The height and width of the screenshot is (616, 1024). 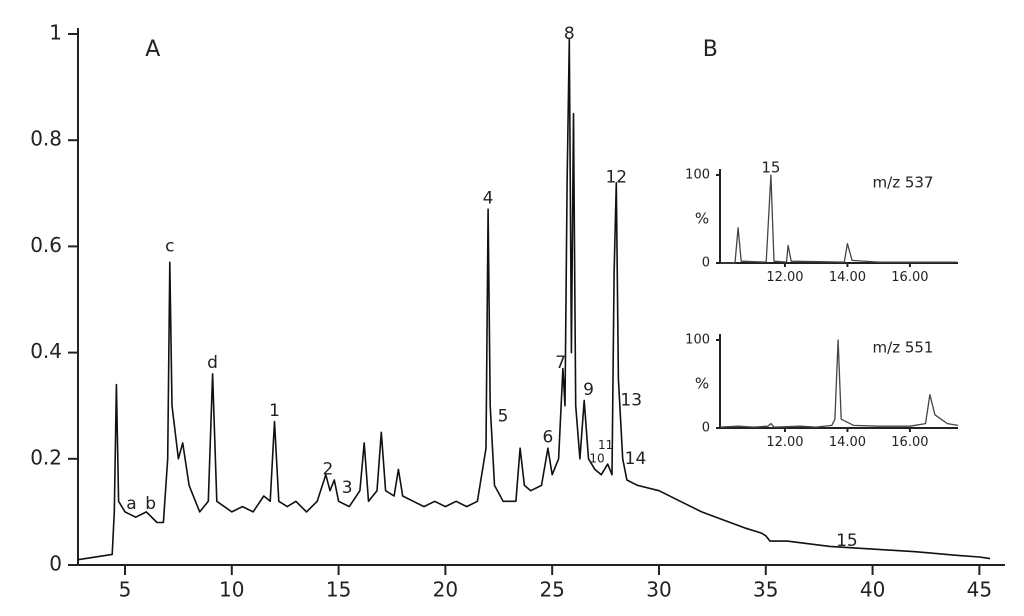 I want to click on peak-label: a, so click(x=131, y=504).